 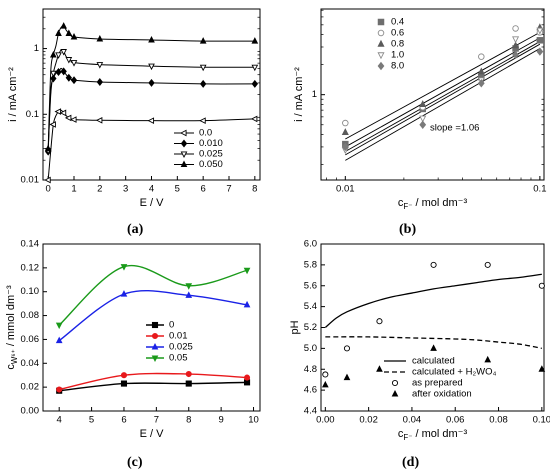 I want to click on chart-d-x-axis-label: cF⁻ / mol dm⁻³, so click(x=433, y=435).